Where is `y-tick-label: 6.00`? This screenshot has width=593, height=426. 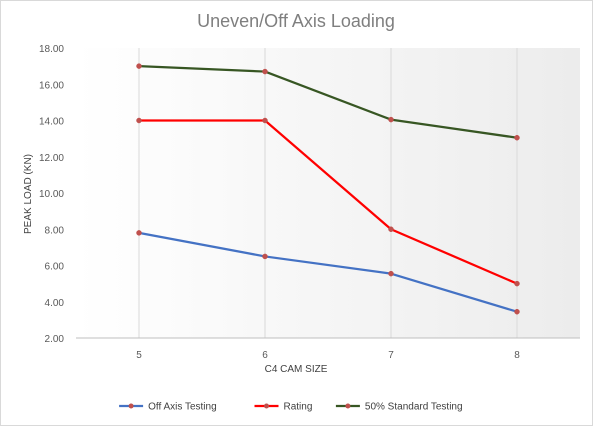
y-tick-label: 6.00 is located at coordinates (55, 267).